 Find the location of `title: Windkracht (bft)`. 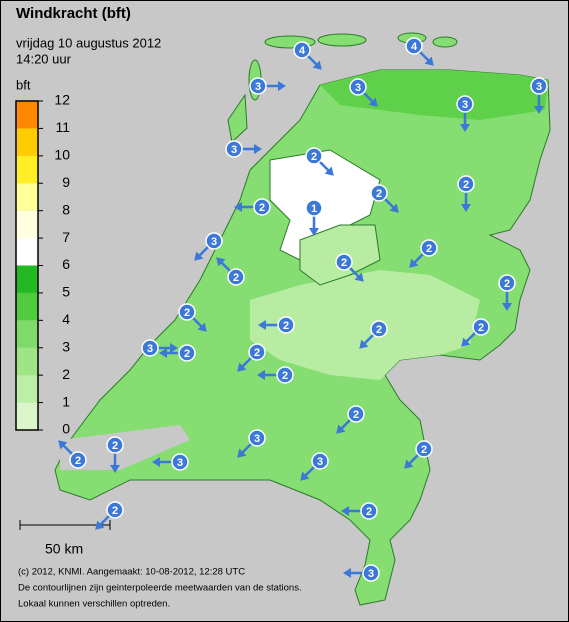

title: Windkracht (bft) is located at coordinates (73, 13).